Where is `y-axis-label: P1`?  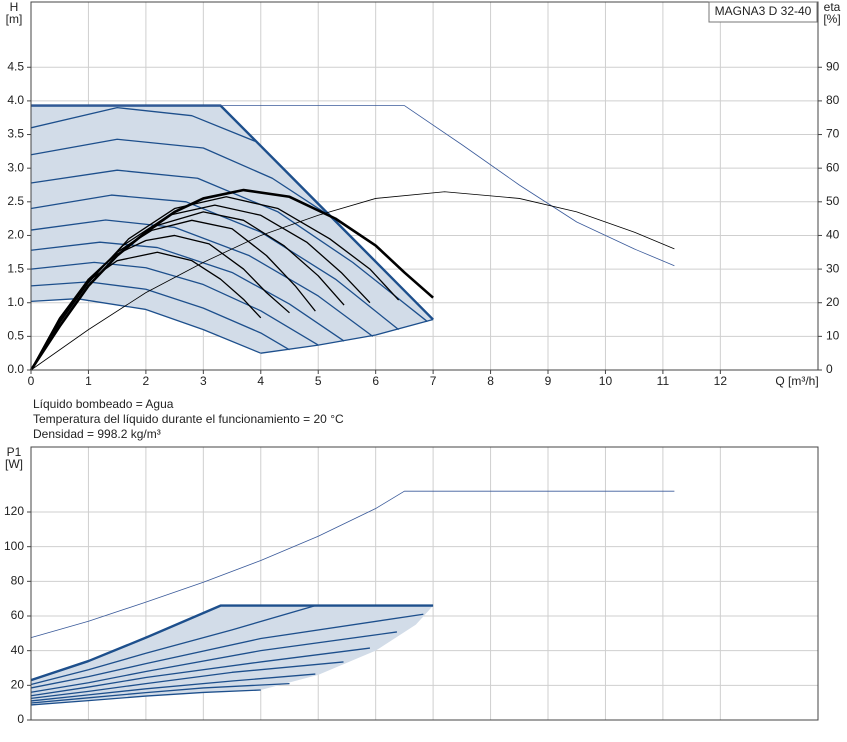
y-axis-label: P1 is located at coordinates (14, 452).